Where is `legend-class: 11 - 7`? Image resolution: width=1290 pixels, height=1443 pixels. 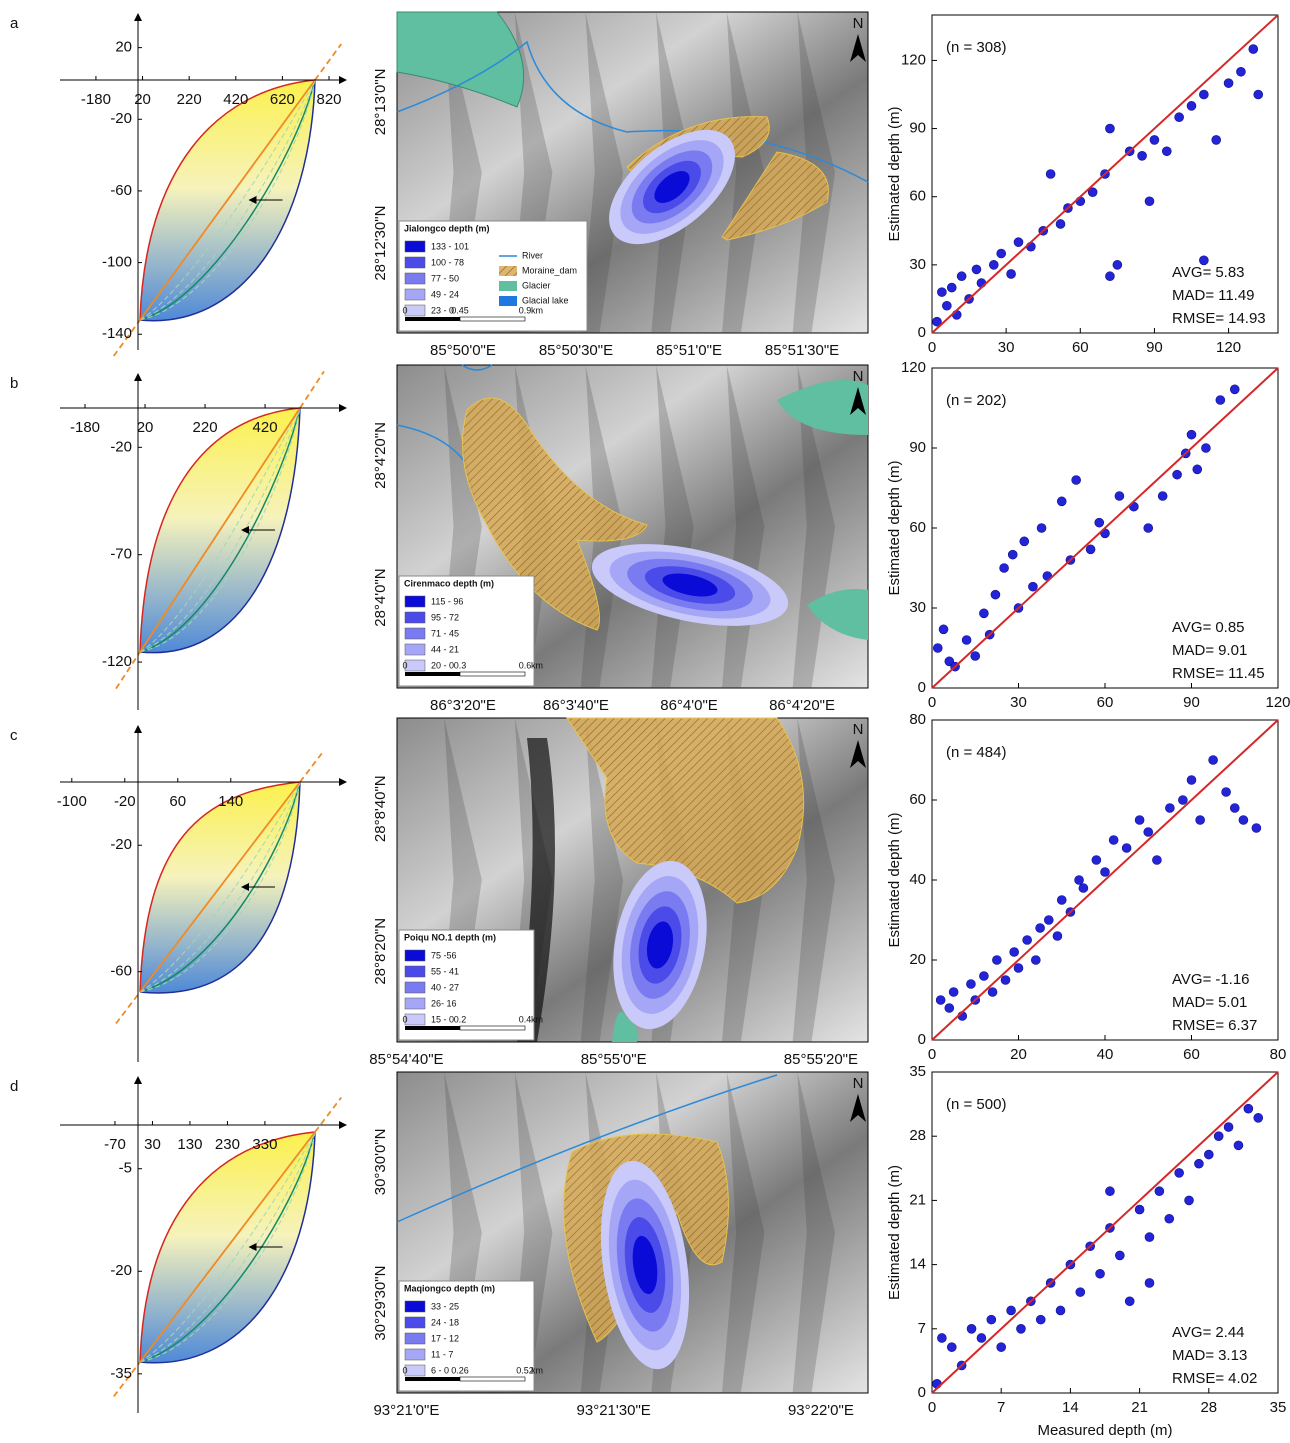
legend-class: 11 - 7 is located at coordinates (442, 1354).